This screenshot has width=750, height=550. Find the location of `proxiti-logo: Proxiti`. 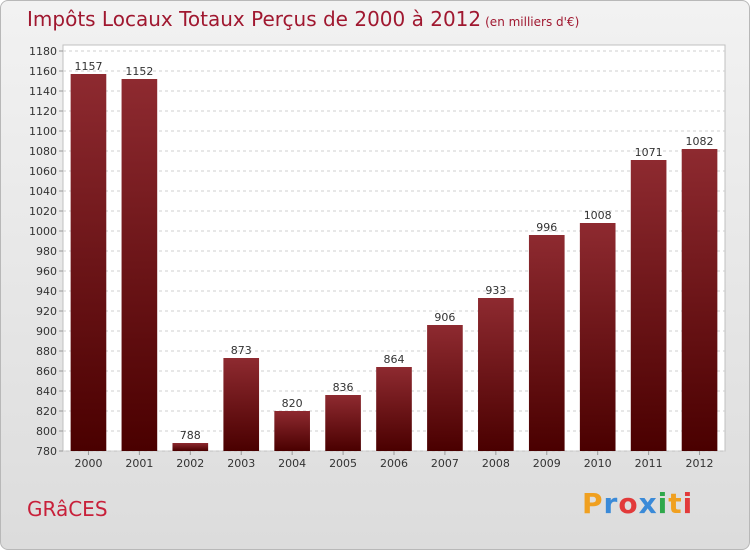

proxiti-logo: Proxiti is located at coordinates (637, 503).